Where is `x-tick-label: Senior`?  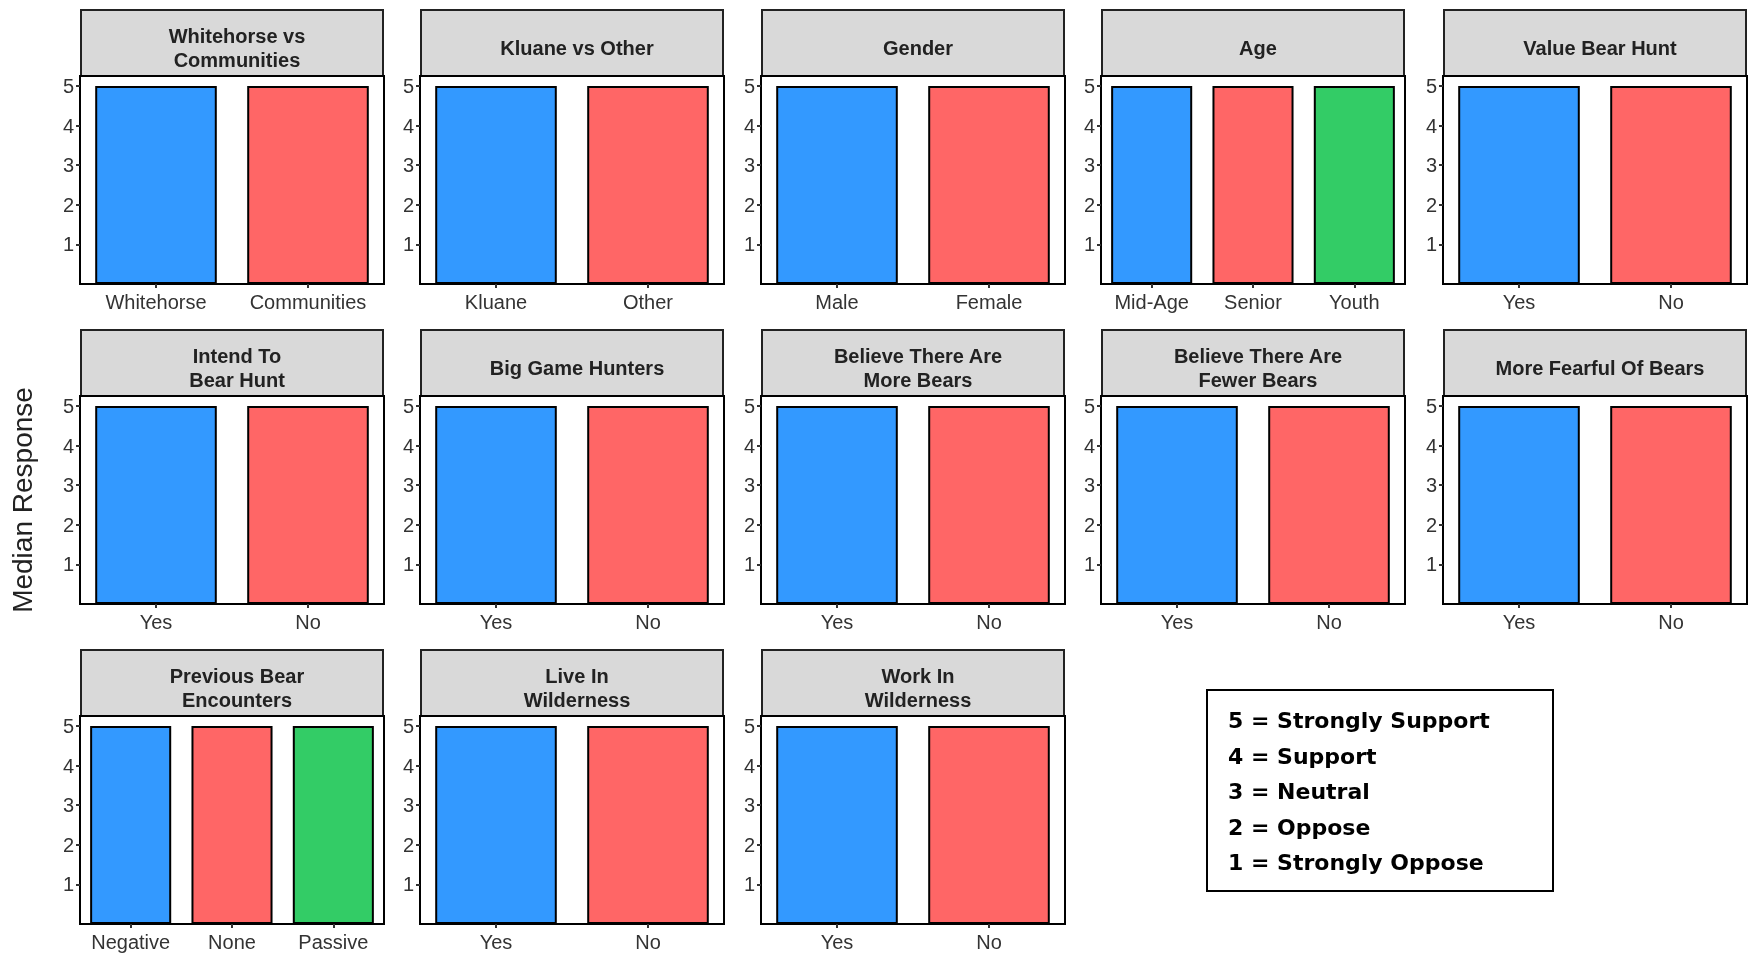 x-tick-label: Senior is located at coordinates (1253, 302).